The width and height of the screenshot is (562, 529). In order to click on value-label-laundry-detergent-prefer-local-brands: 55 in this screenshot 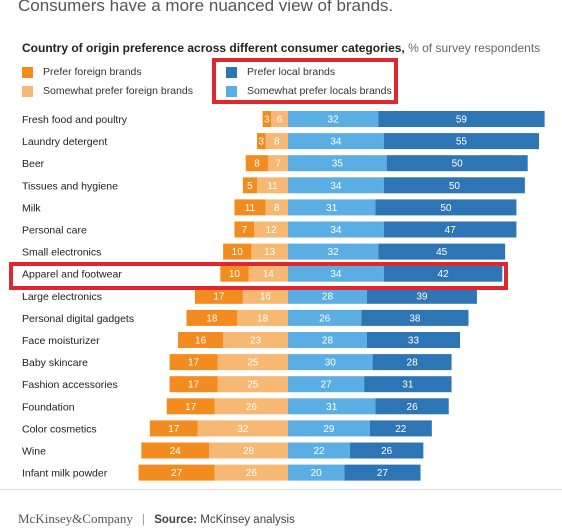, I will do `click(462, 142)`.